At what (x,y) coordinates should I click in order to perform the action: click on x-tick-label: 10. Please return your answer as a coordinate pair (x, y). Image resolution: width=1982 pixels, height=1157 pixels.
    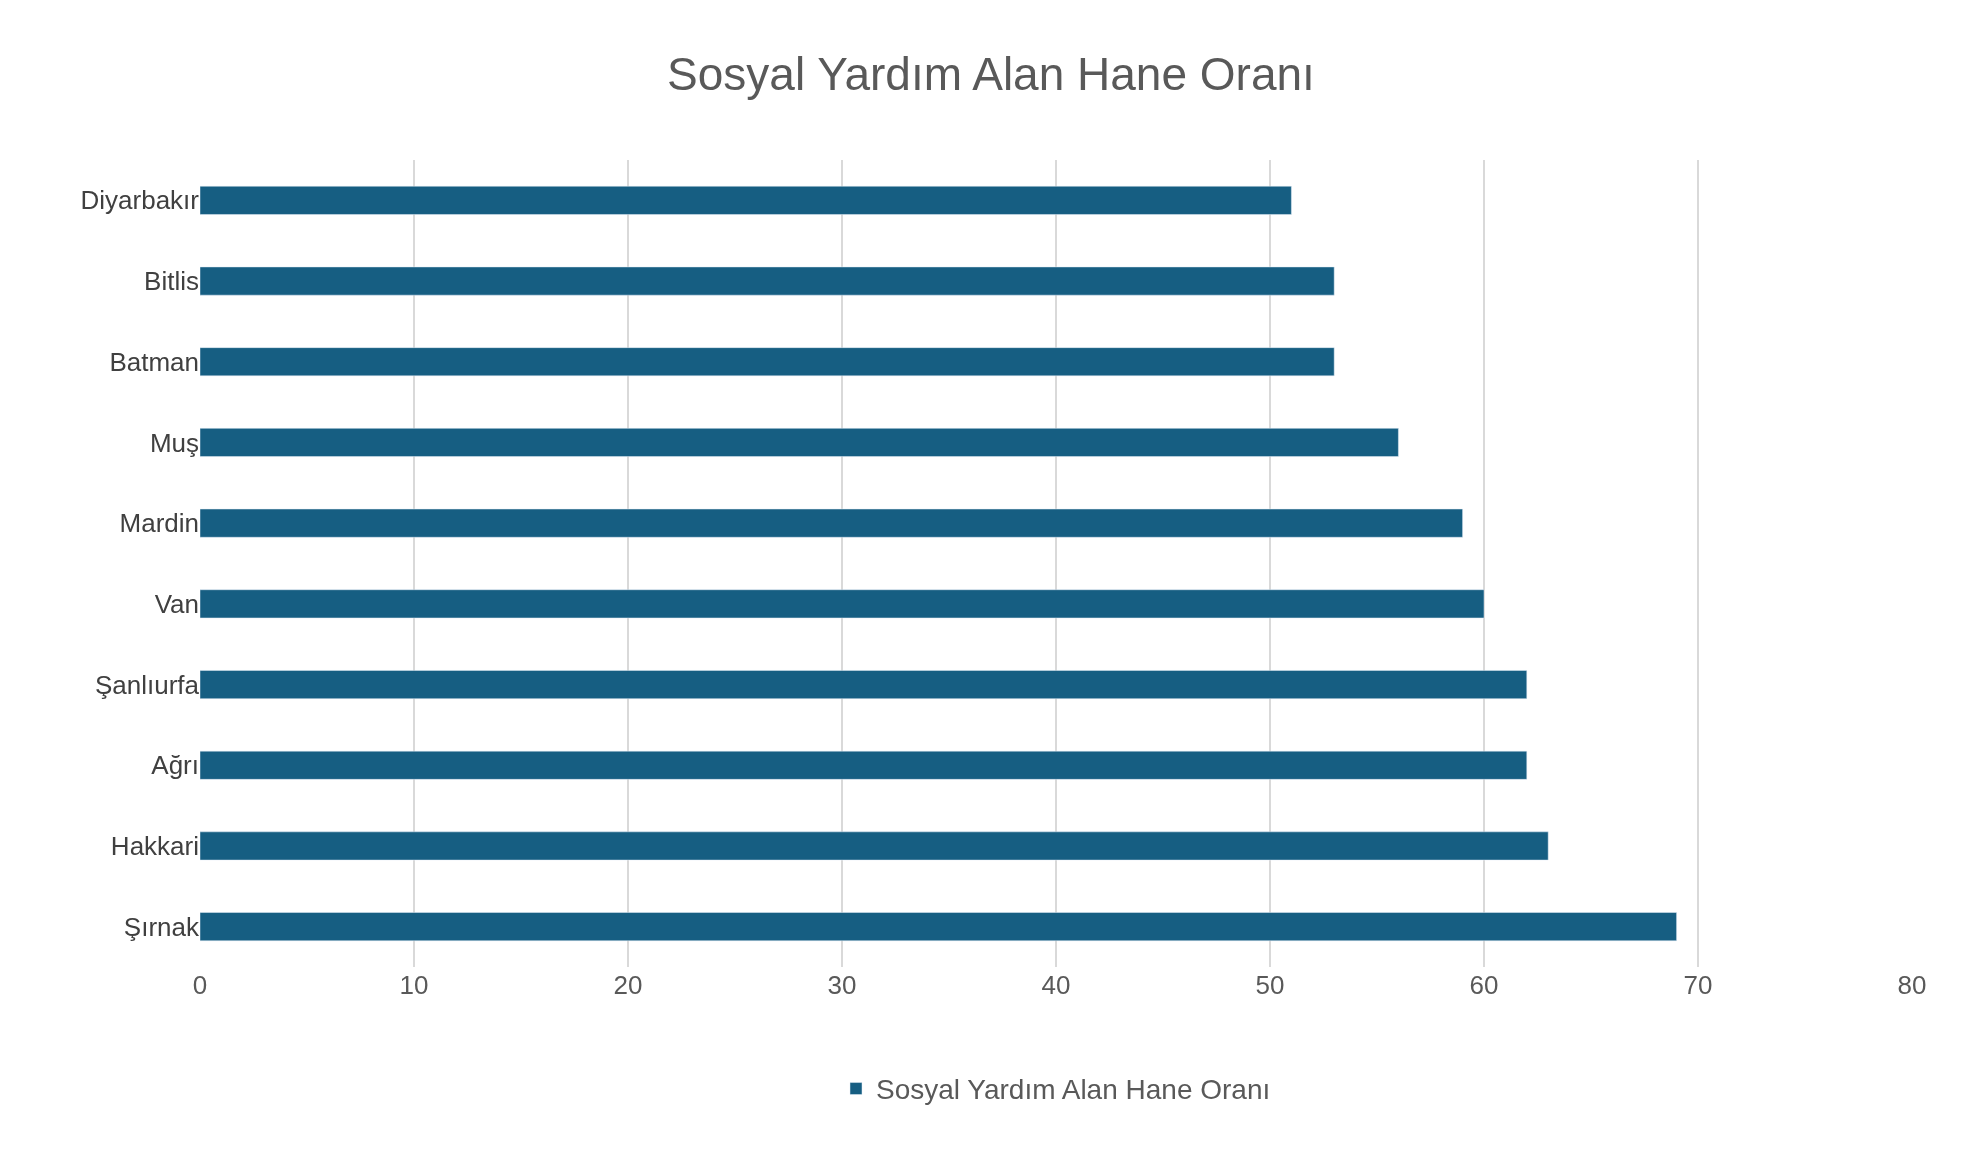
    Looking at the image, I should click on (414, 985).